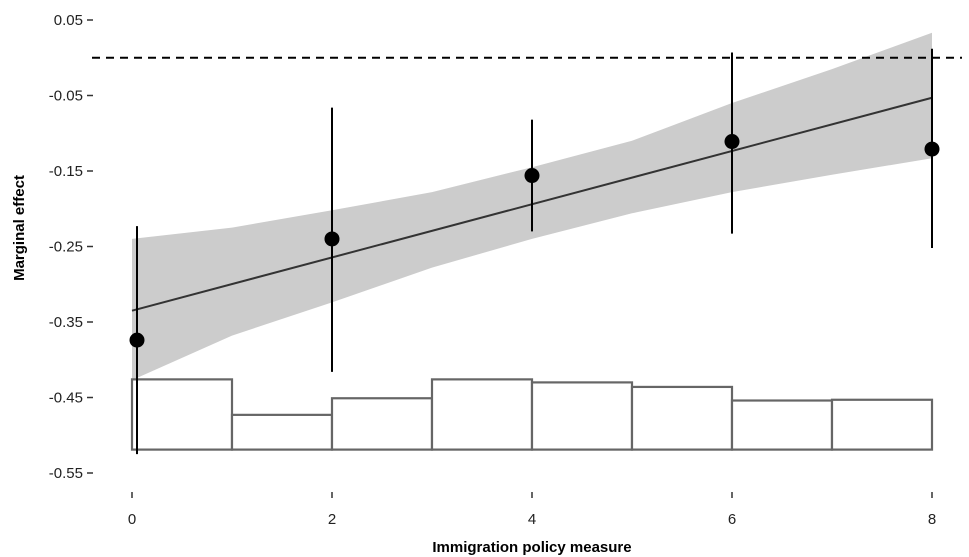 The width and height of the screenshot is (969, 557). What do you see at coordinates (19, 228) in the screenshot?
I see `y-axis-title: Marginal effect` at bounding box center [19, 228].